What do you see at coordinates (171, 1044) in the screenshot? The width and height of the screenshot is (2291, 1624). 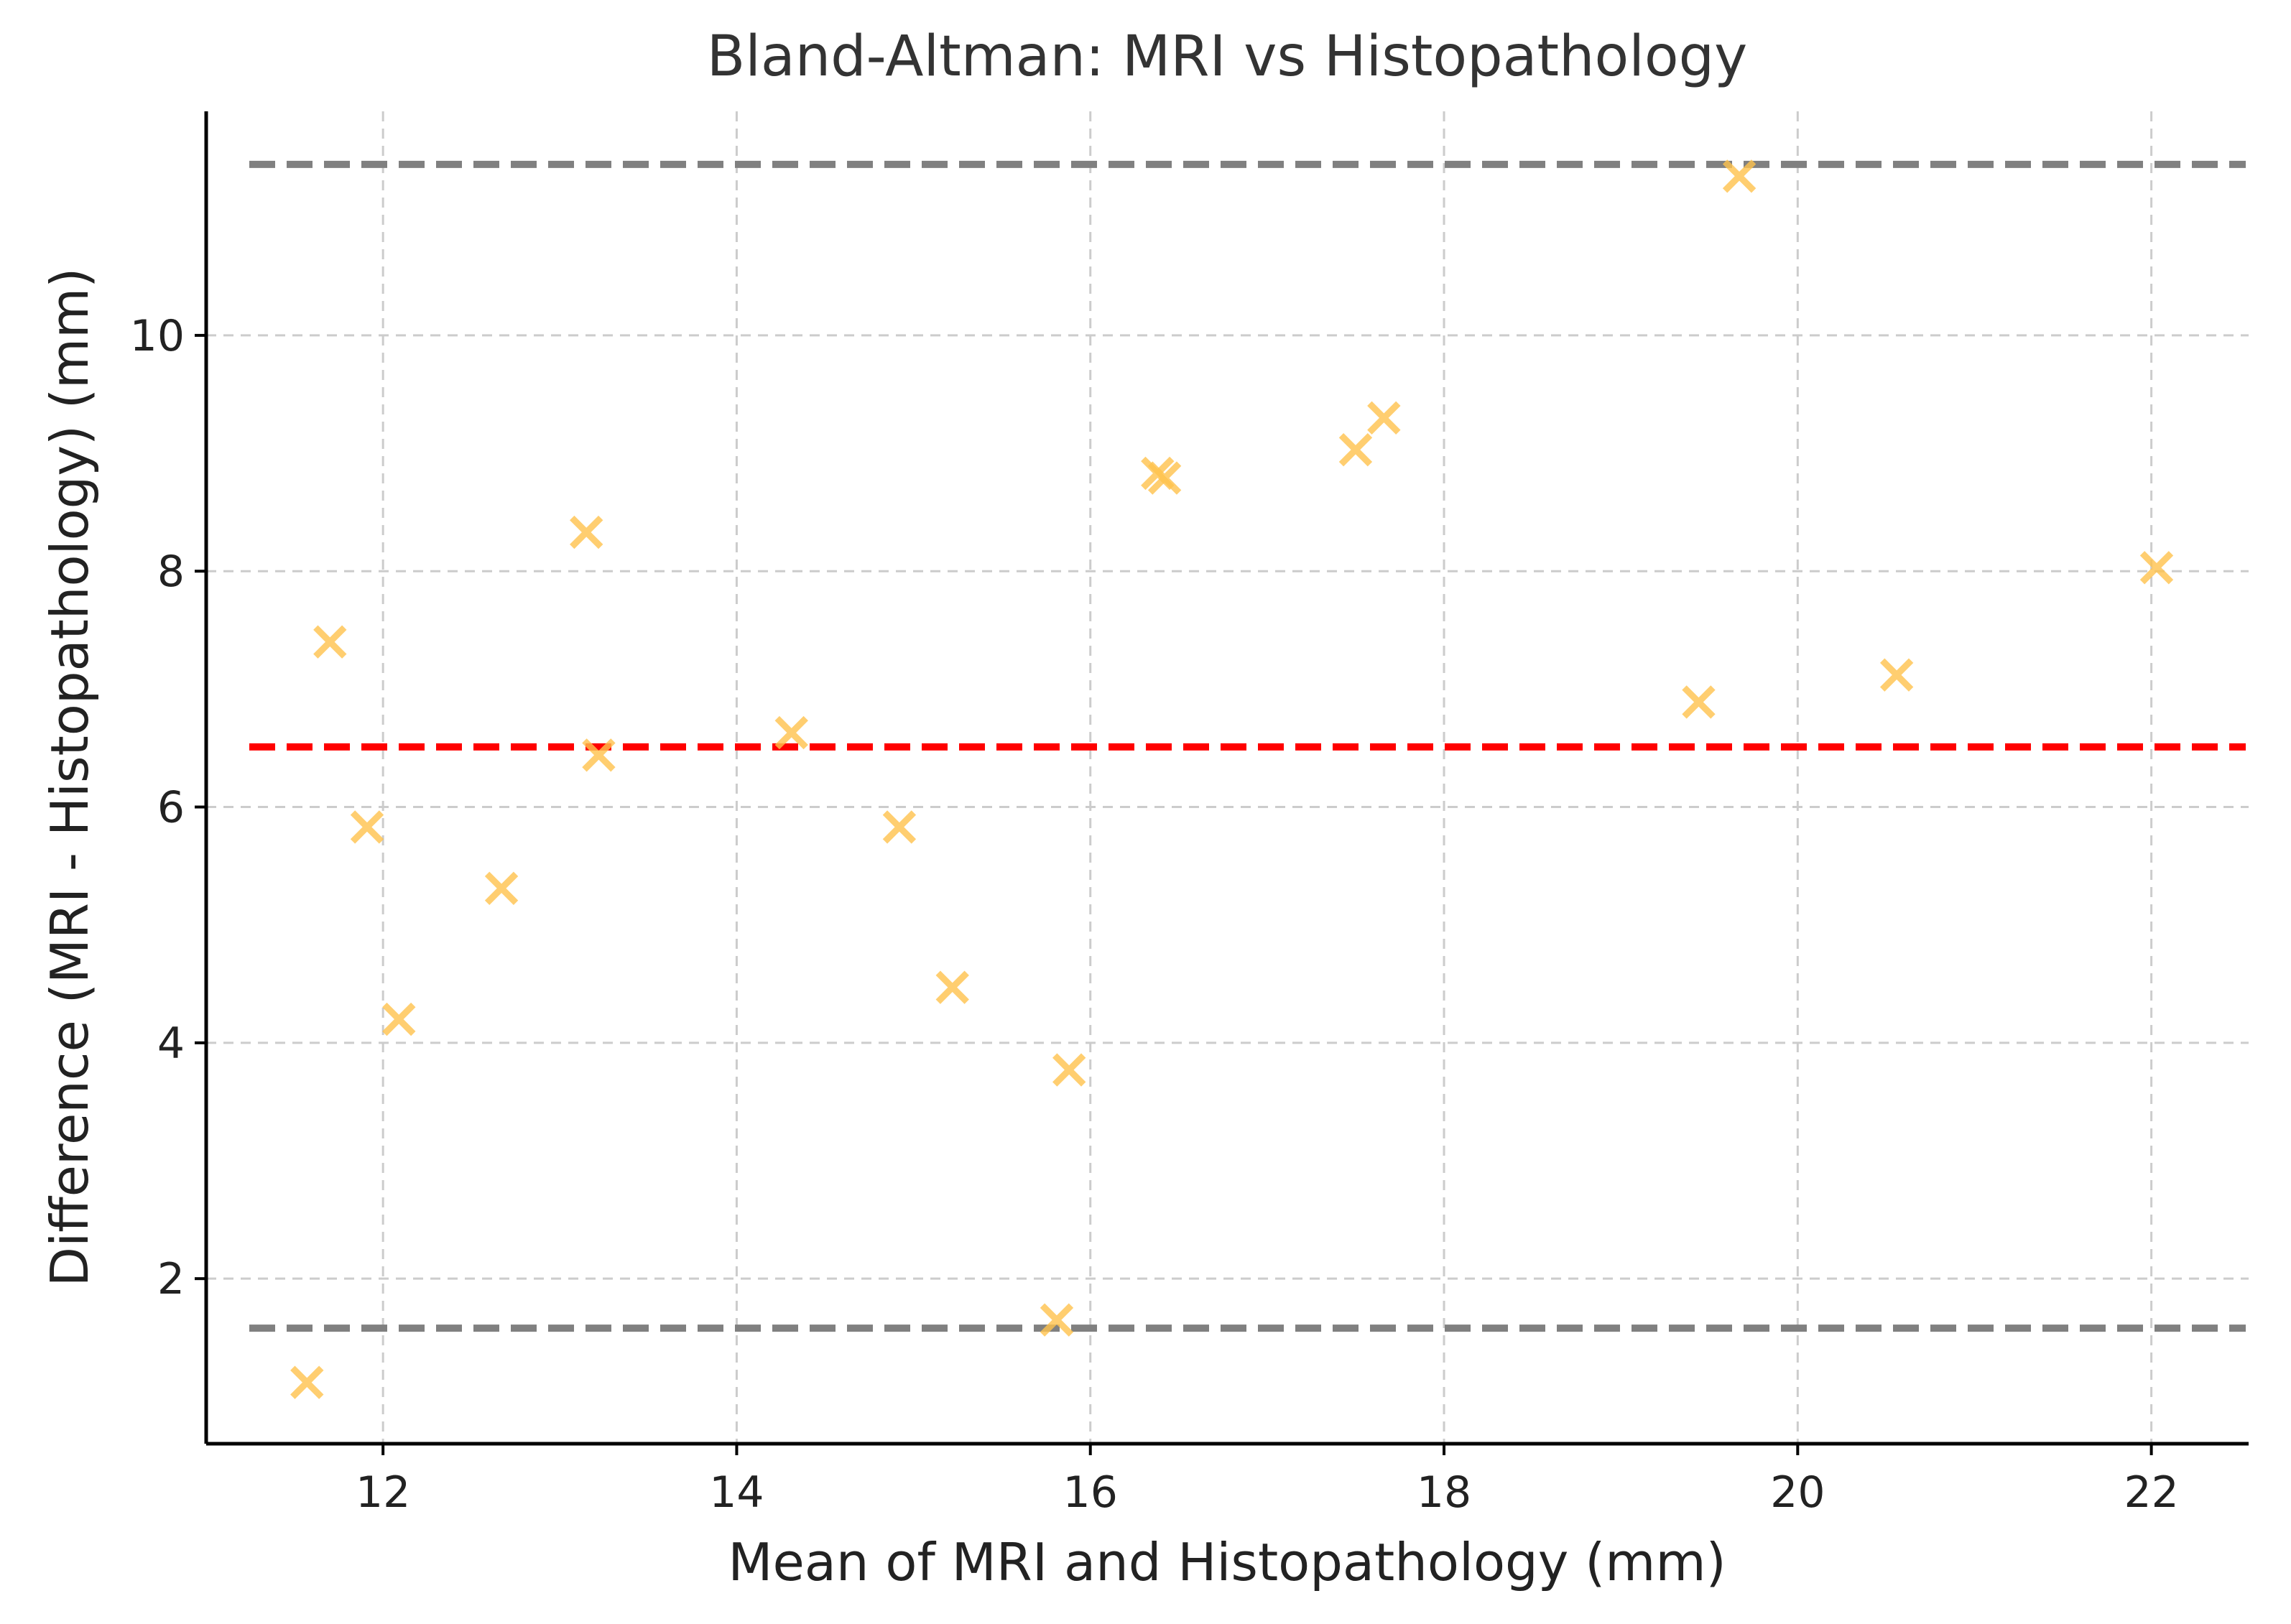 I see `y-tick-label: 4` at bounding box center [171, 1044].